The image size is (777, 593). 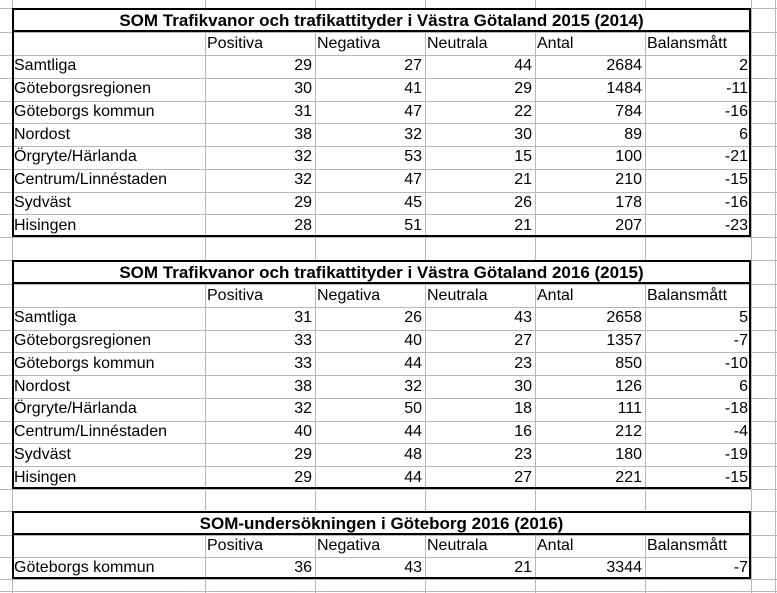 I want to click on cell-value: 221, so click(x=628, y=477).